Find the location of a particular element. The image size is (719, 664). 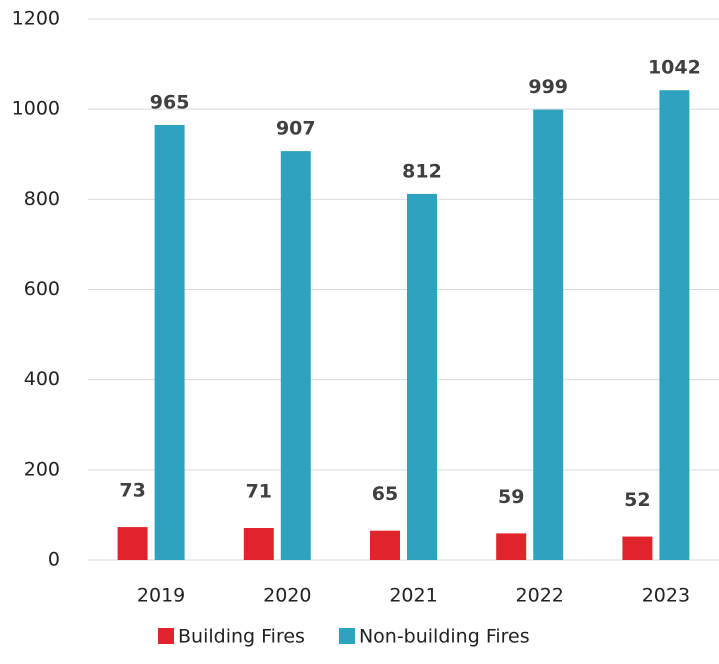

y-tick-label: 0 is located at coordinates (54, 560).